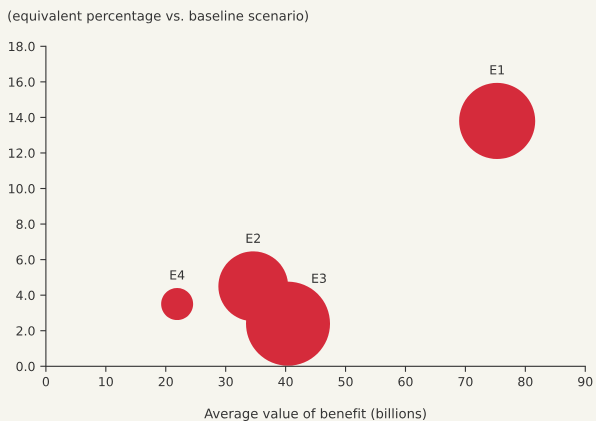 The image size is (596, 421). Describe the element at coordinates (25, 331) in the screenshot. I see `y-tick-label: 2.0` at that location.